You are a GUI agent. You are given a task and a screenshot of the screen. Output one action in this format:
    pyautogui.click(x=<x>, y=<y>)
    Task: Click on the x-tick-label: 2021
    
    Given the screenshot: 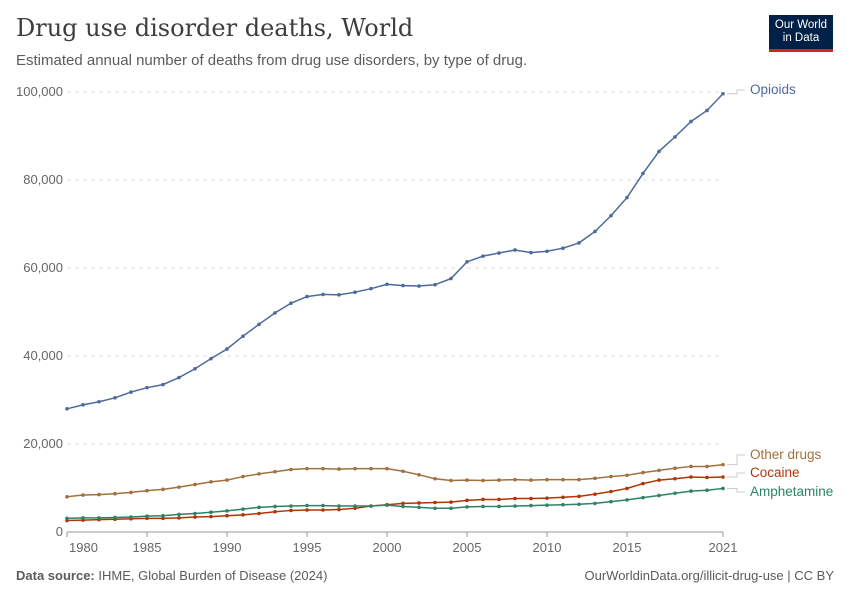 What is the action you would take?
    pyautogui.click(x=723, y=547)
    